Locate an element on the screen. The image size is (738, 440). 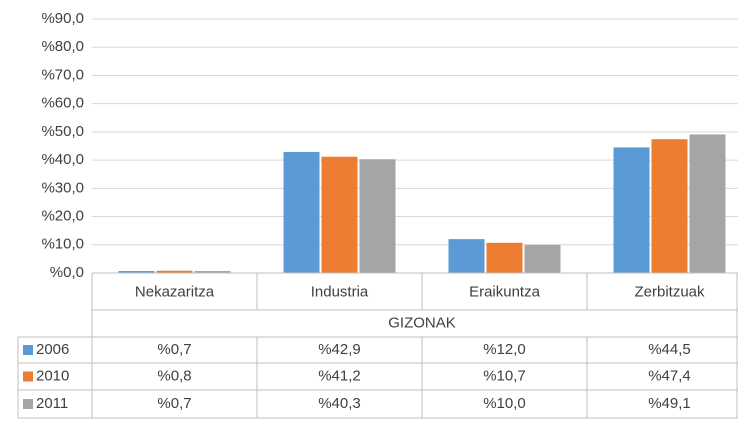
legend-label: 2006 is located at coordinates (52, 349).